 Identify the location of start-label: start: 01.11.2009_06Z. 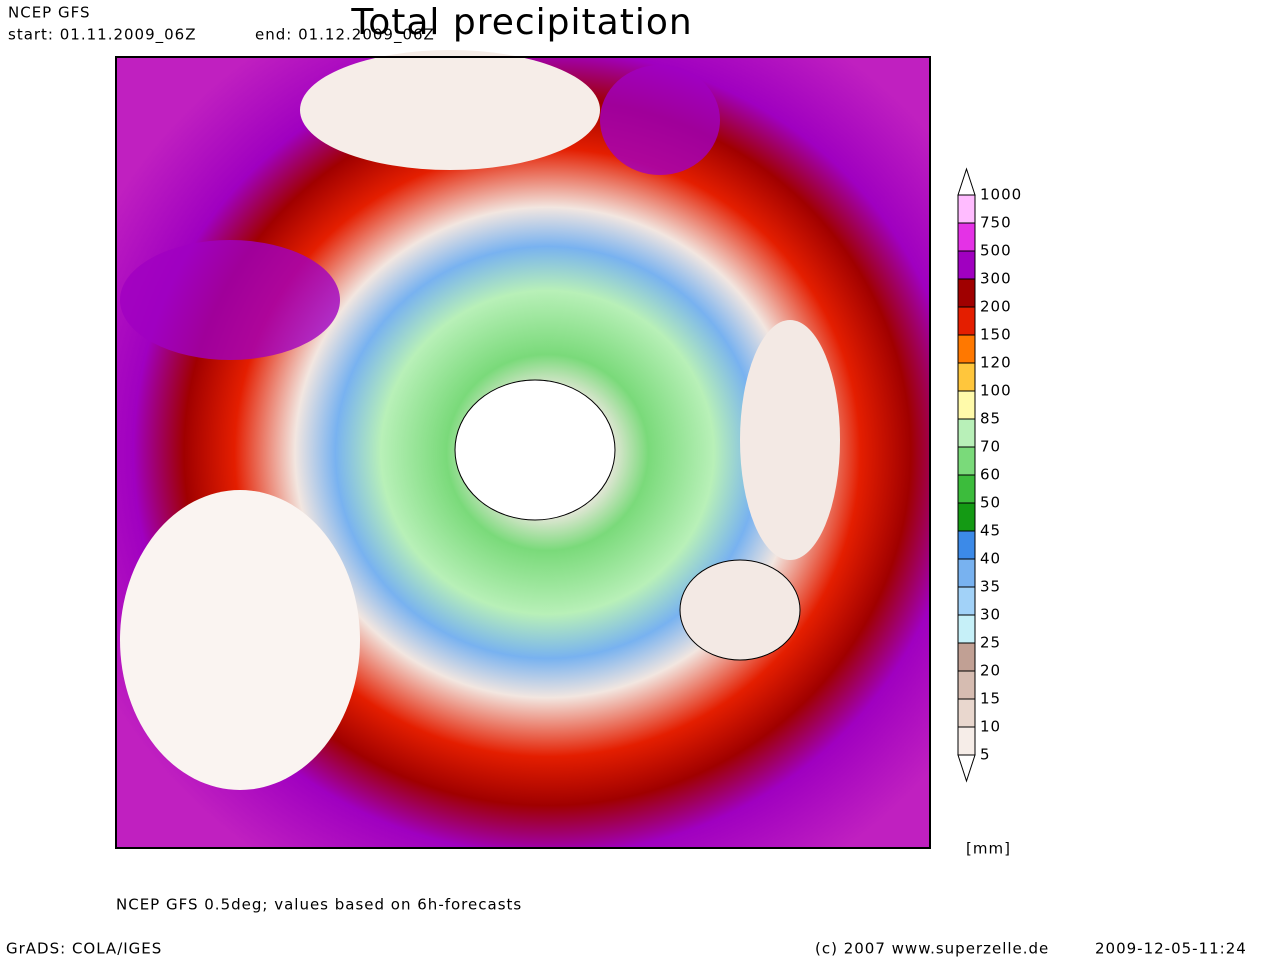
(102, 35).